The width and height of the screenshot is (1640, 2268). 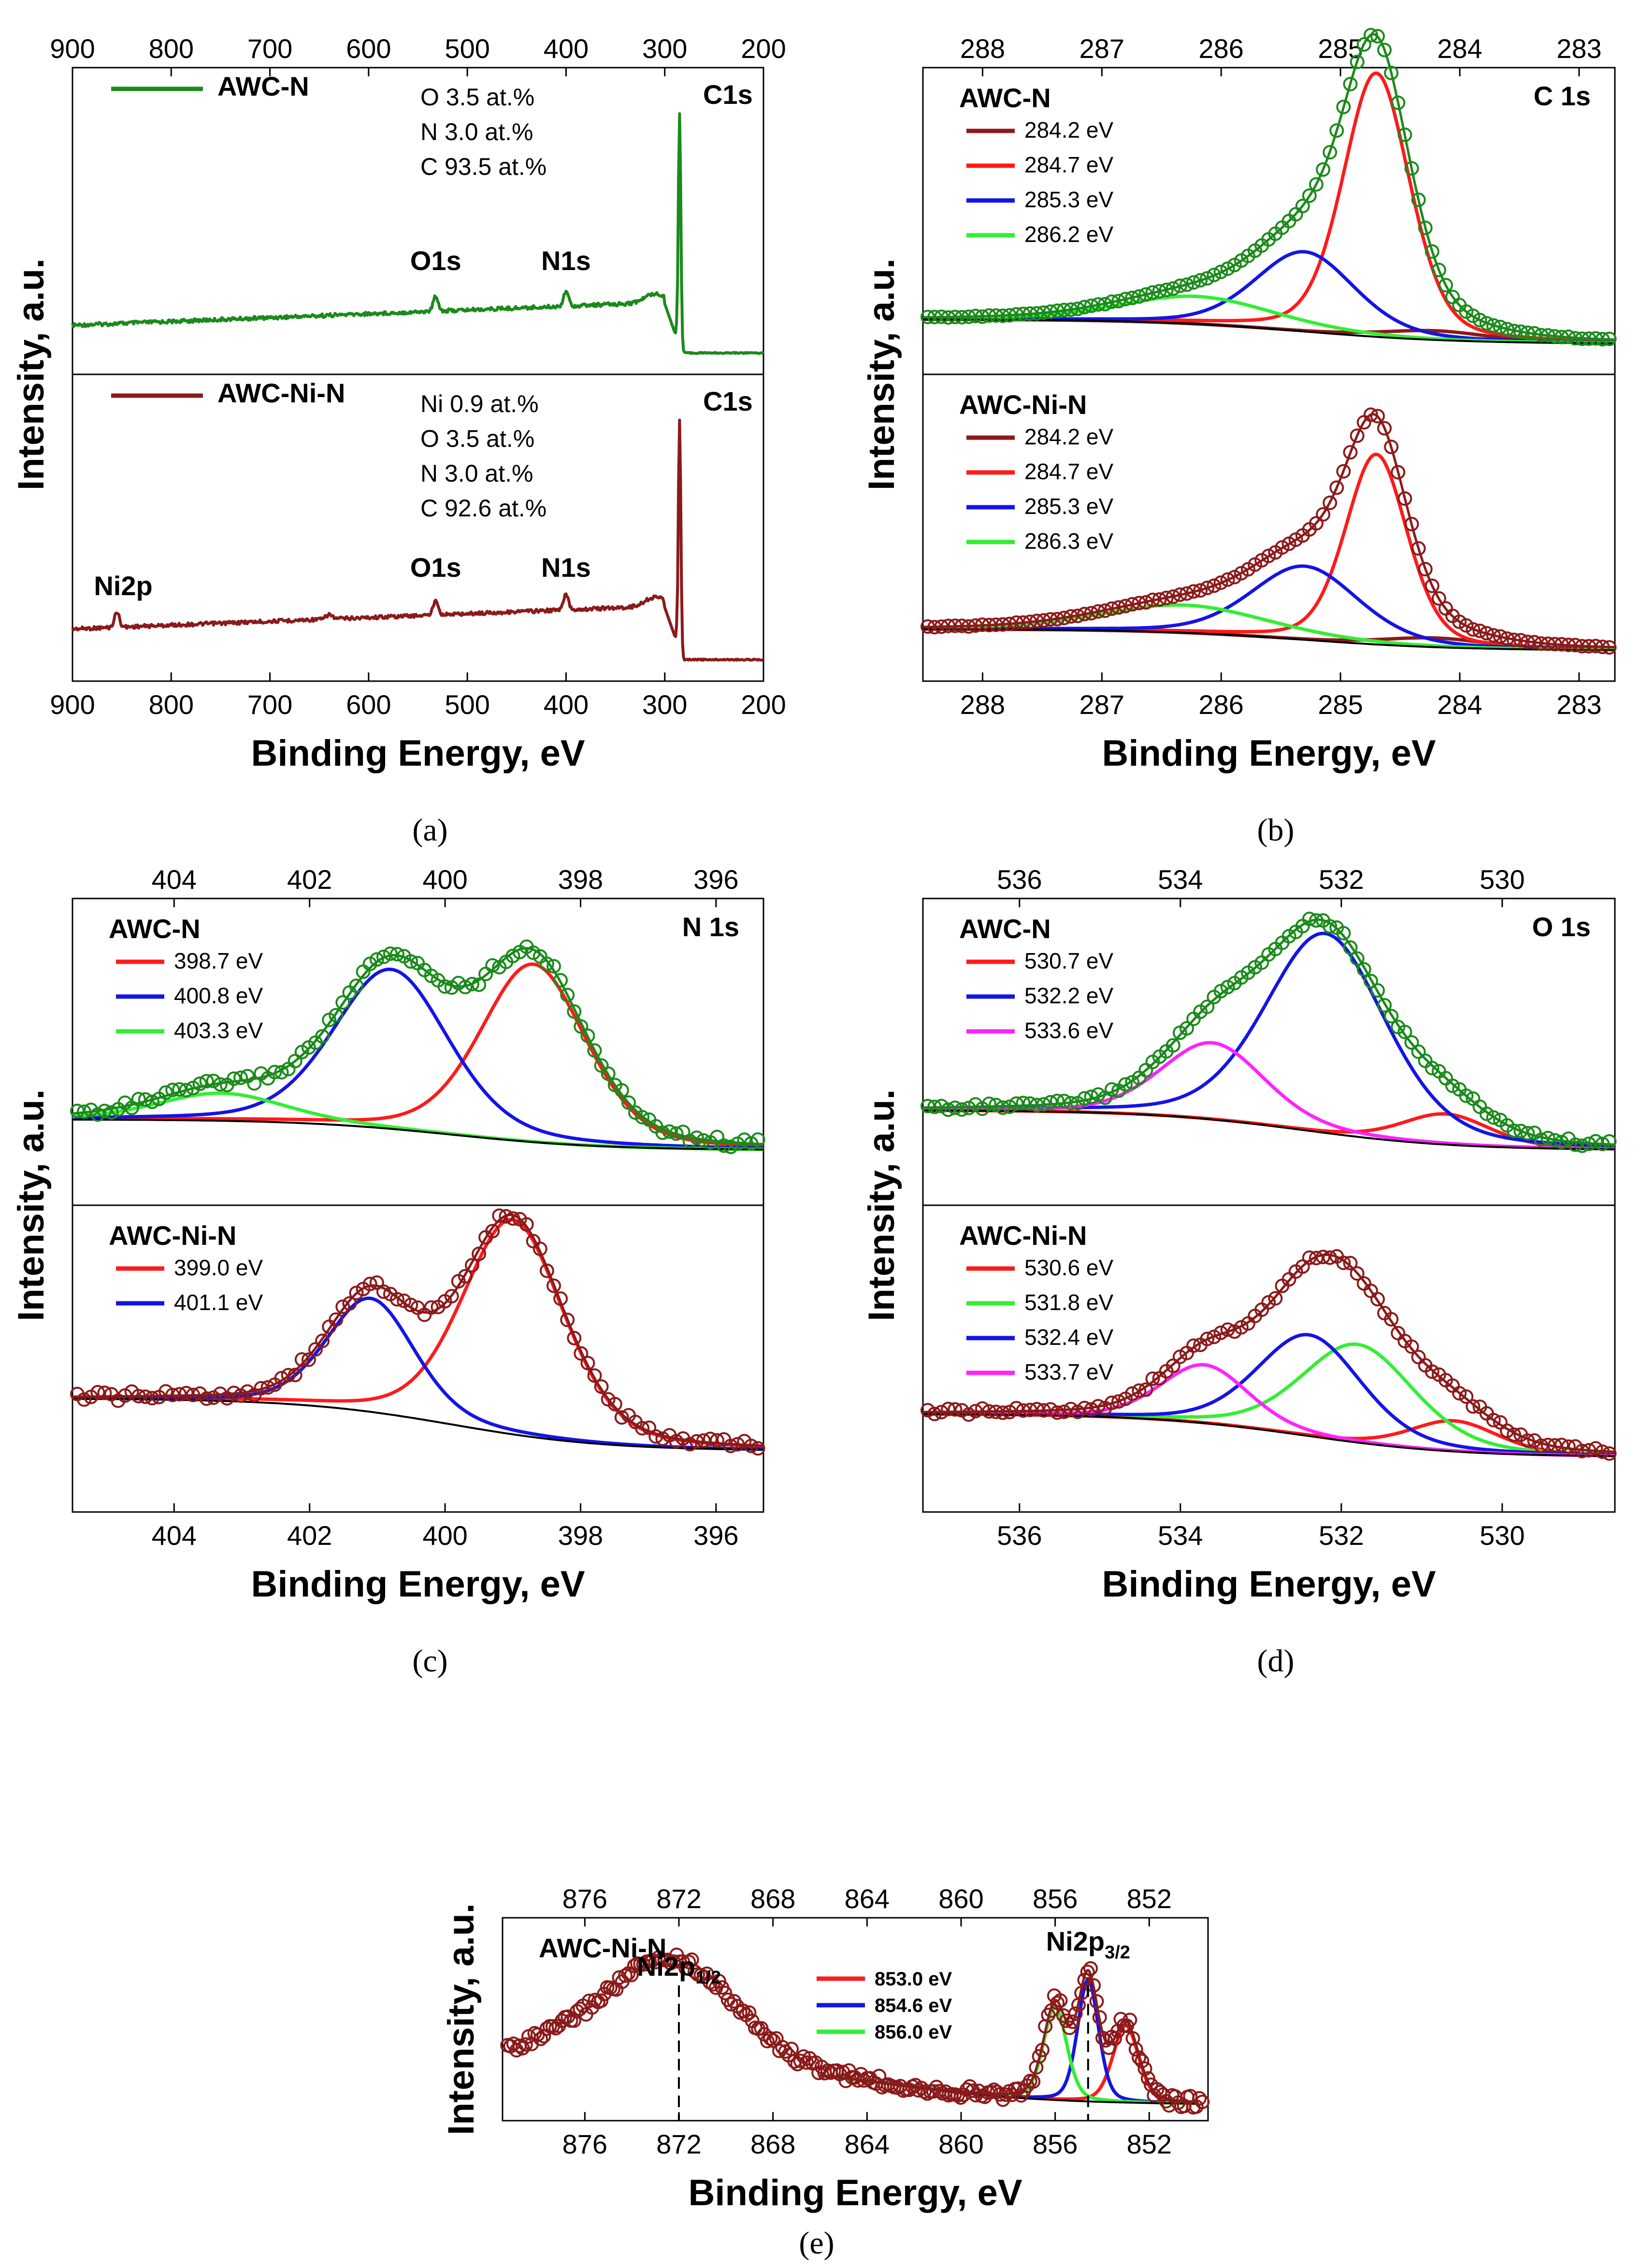 I want to click on component-5336eV, so click(x=1268, y=1096).